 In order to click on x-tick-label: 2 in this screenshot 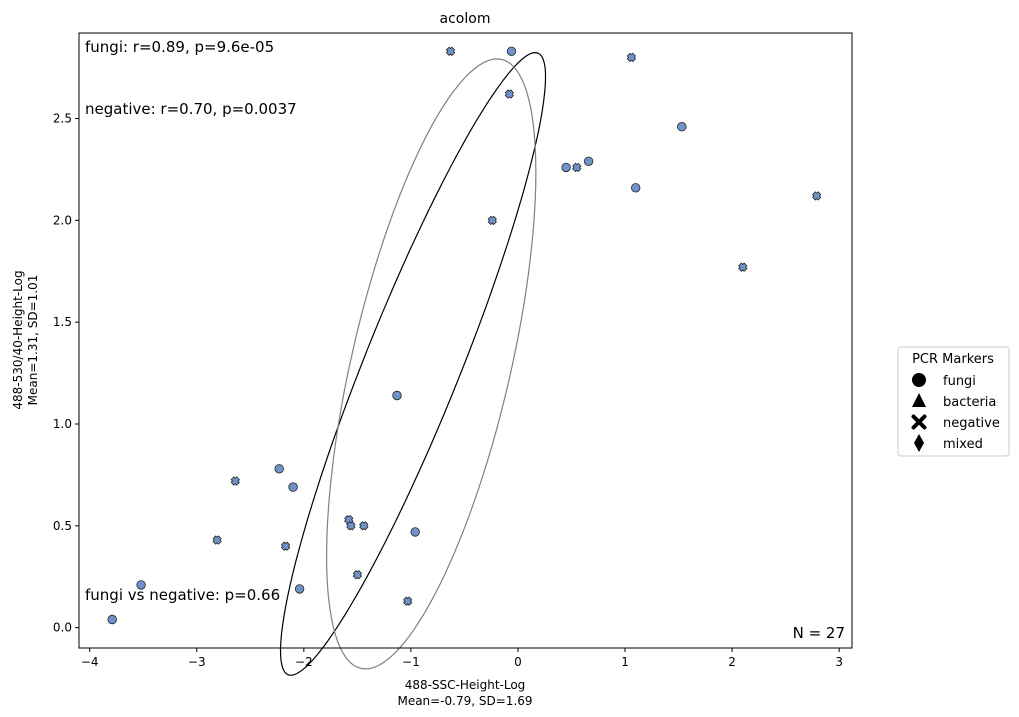, I will do `click(732, 662)`.